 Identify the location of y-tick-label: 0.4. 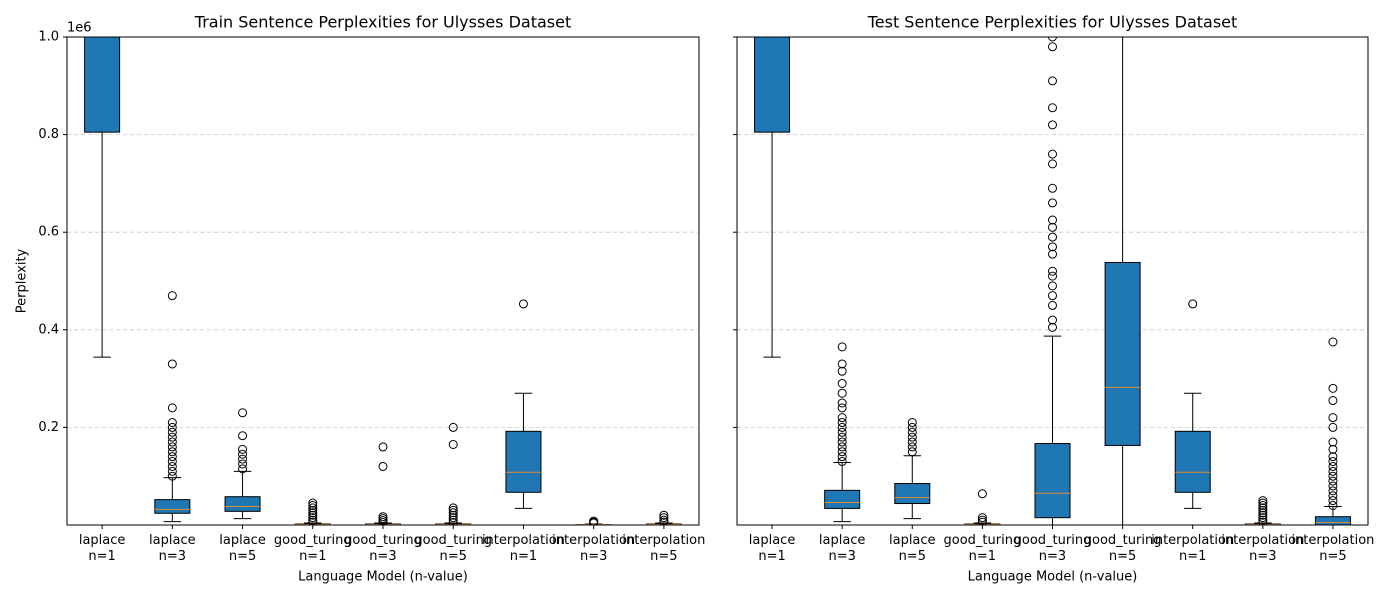
(48, 329).